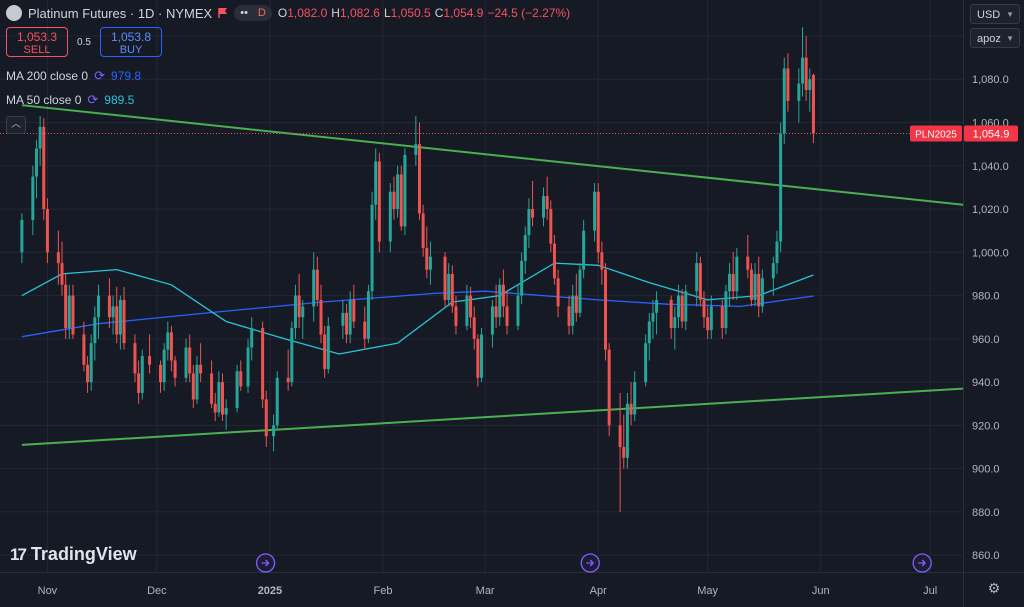 The width and height of the screenshot is (1024, 607). I want to click on sell-price: 1,053.3, so click(37, 37).